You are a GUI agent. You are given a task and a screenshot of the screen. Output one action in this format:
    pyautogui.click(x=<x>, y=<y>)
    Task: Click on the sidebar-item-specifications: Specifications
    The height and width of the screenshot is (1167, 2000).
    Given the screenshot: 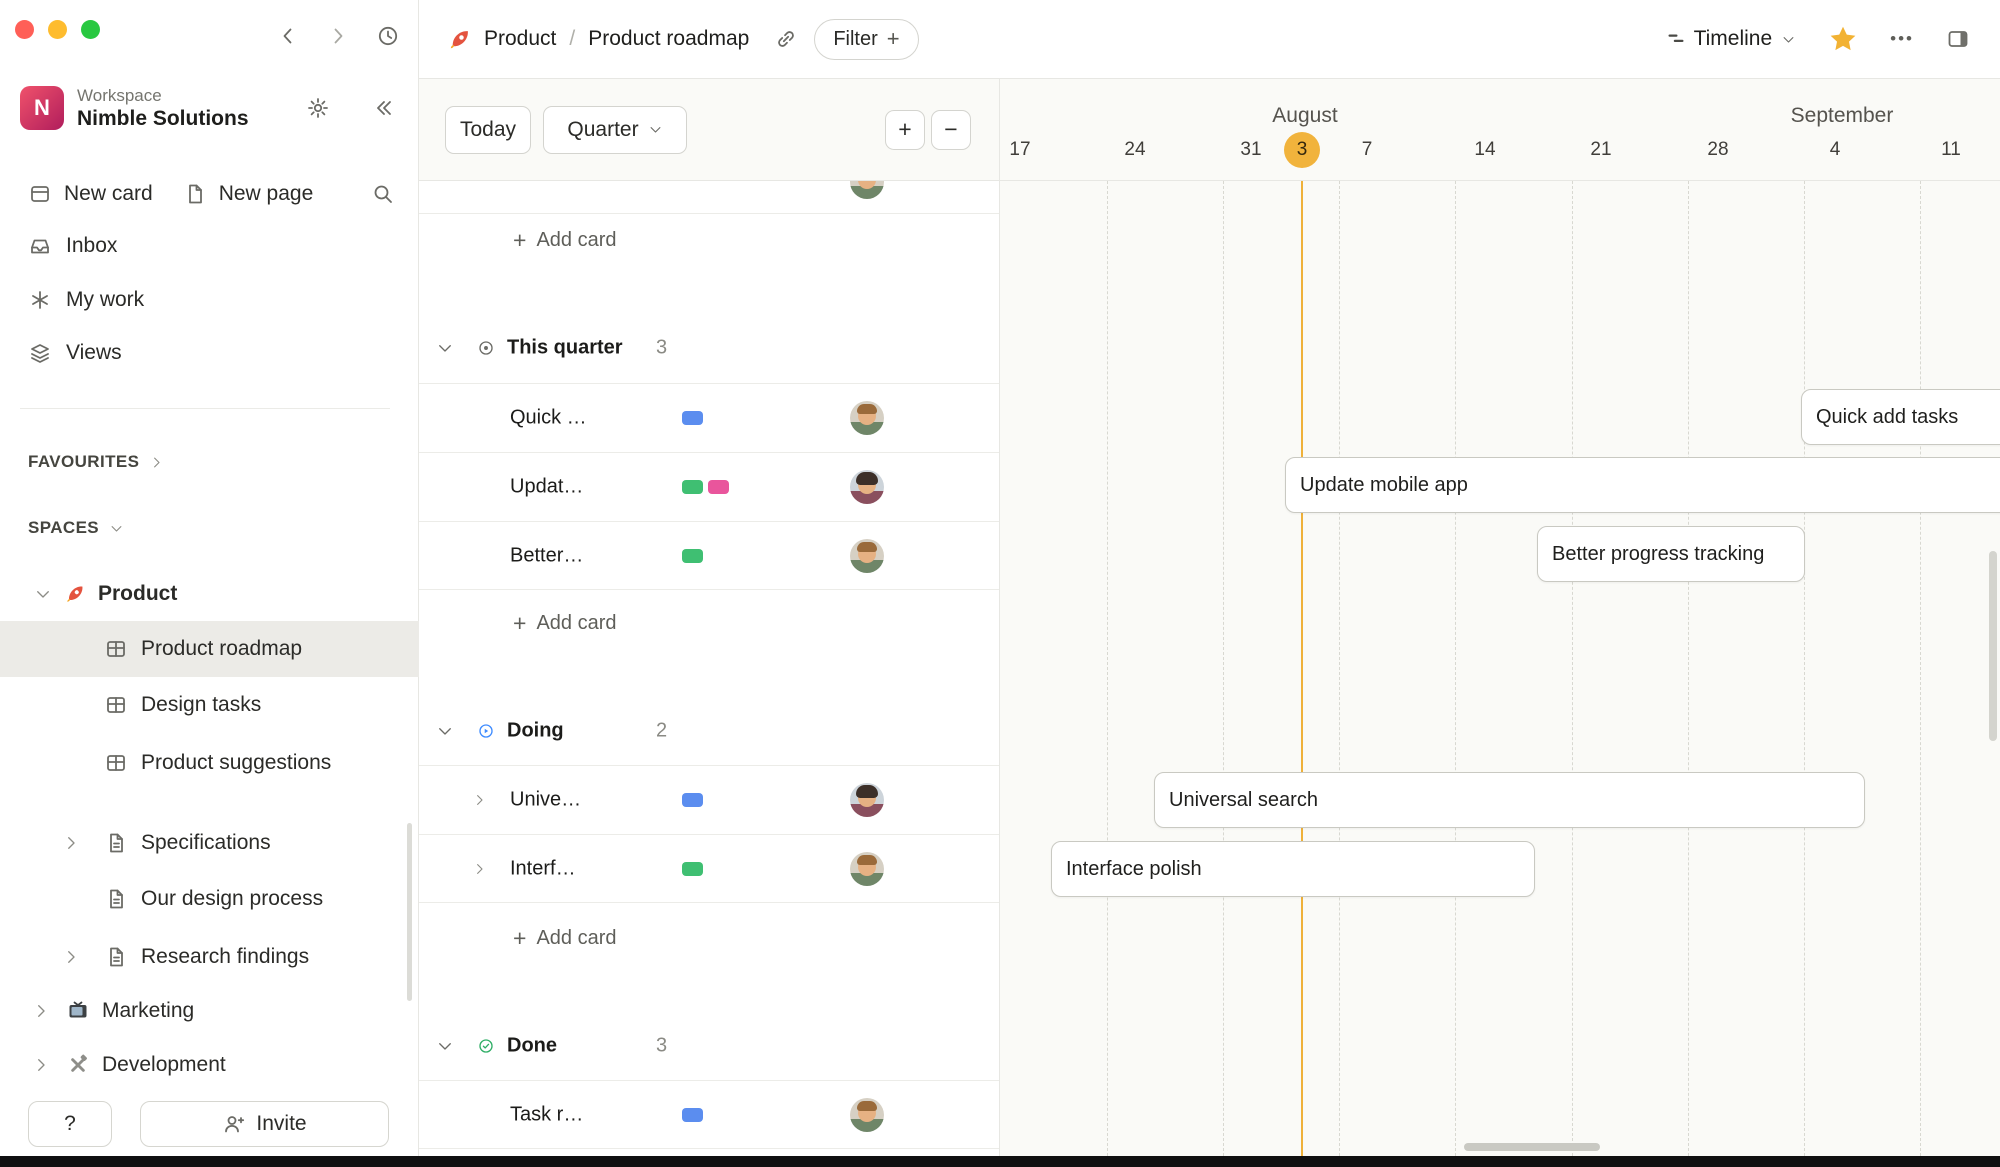 What is the action you would take?
    pyautogui.click(x=209, y=843)
    